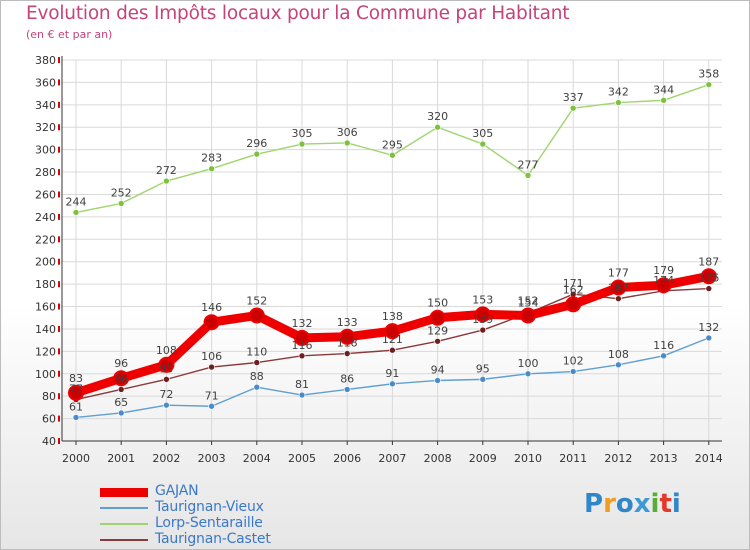 Image resolution: width=750 pixels, height=550 pixels. I want to click on y-tick-label: 180, so click(45, 284).